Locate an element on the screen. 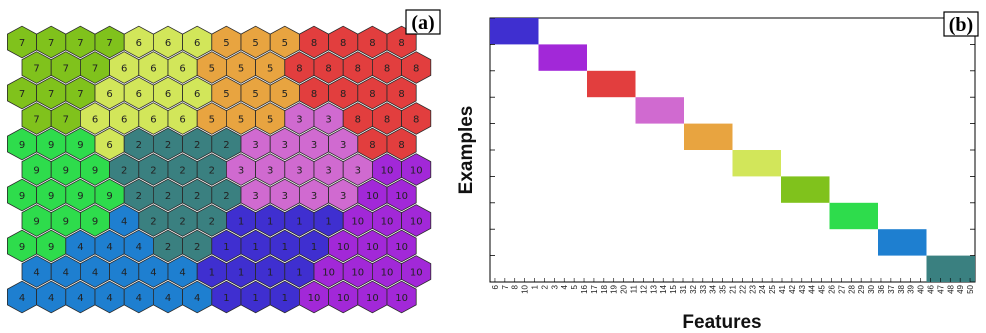 The width and height of the screenshot is (986, 333). x-tick-label: 20 is located at coordinates (624, 288).